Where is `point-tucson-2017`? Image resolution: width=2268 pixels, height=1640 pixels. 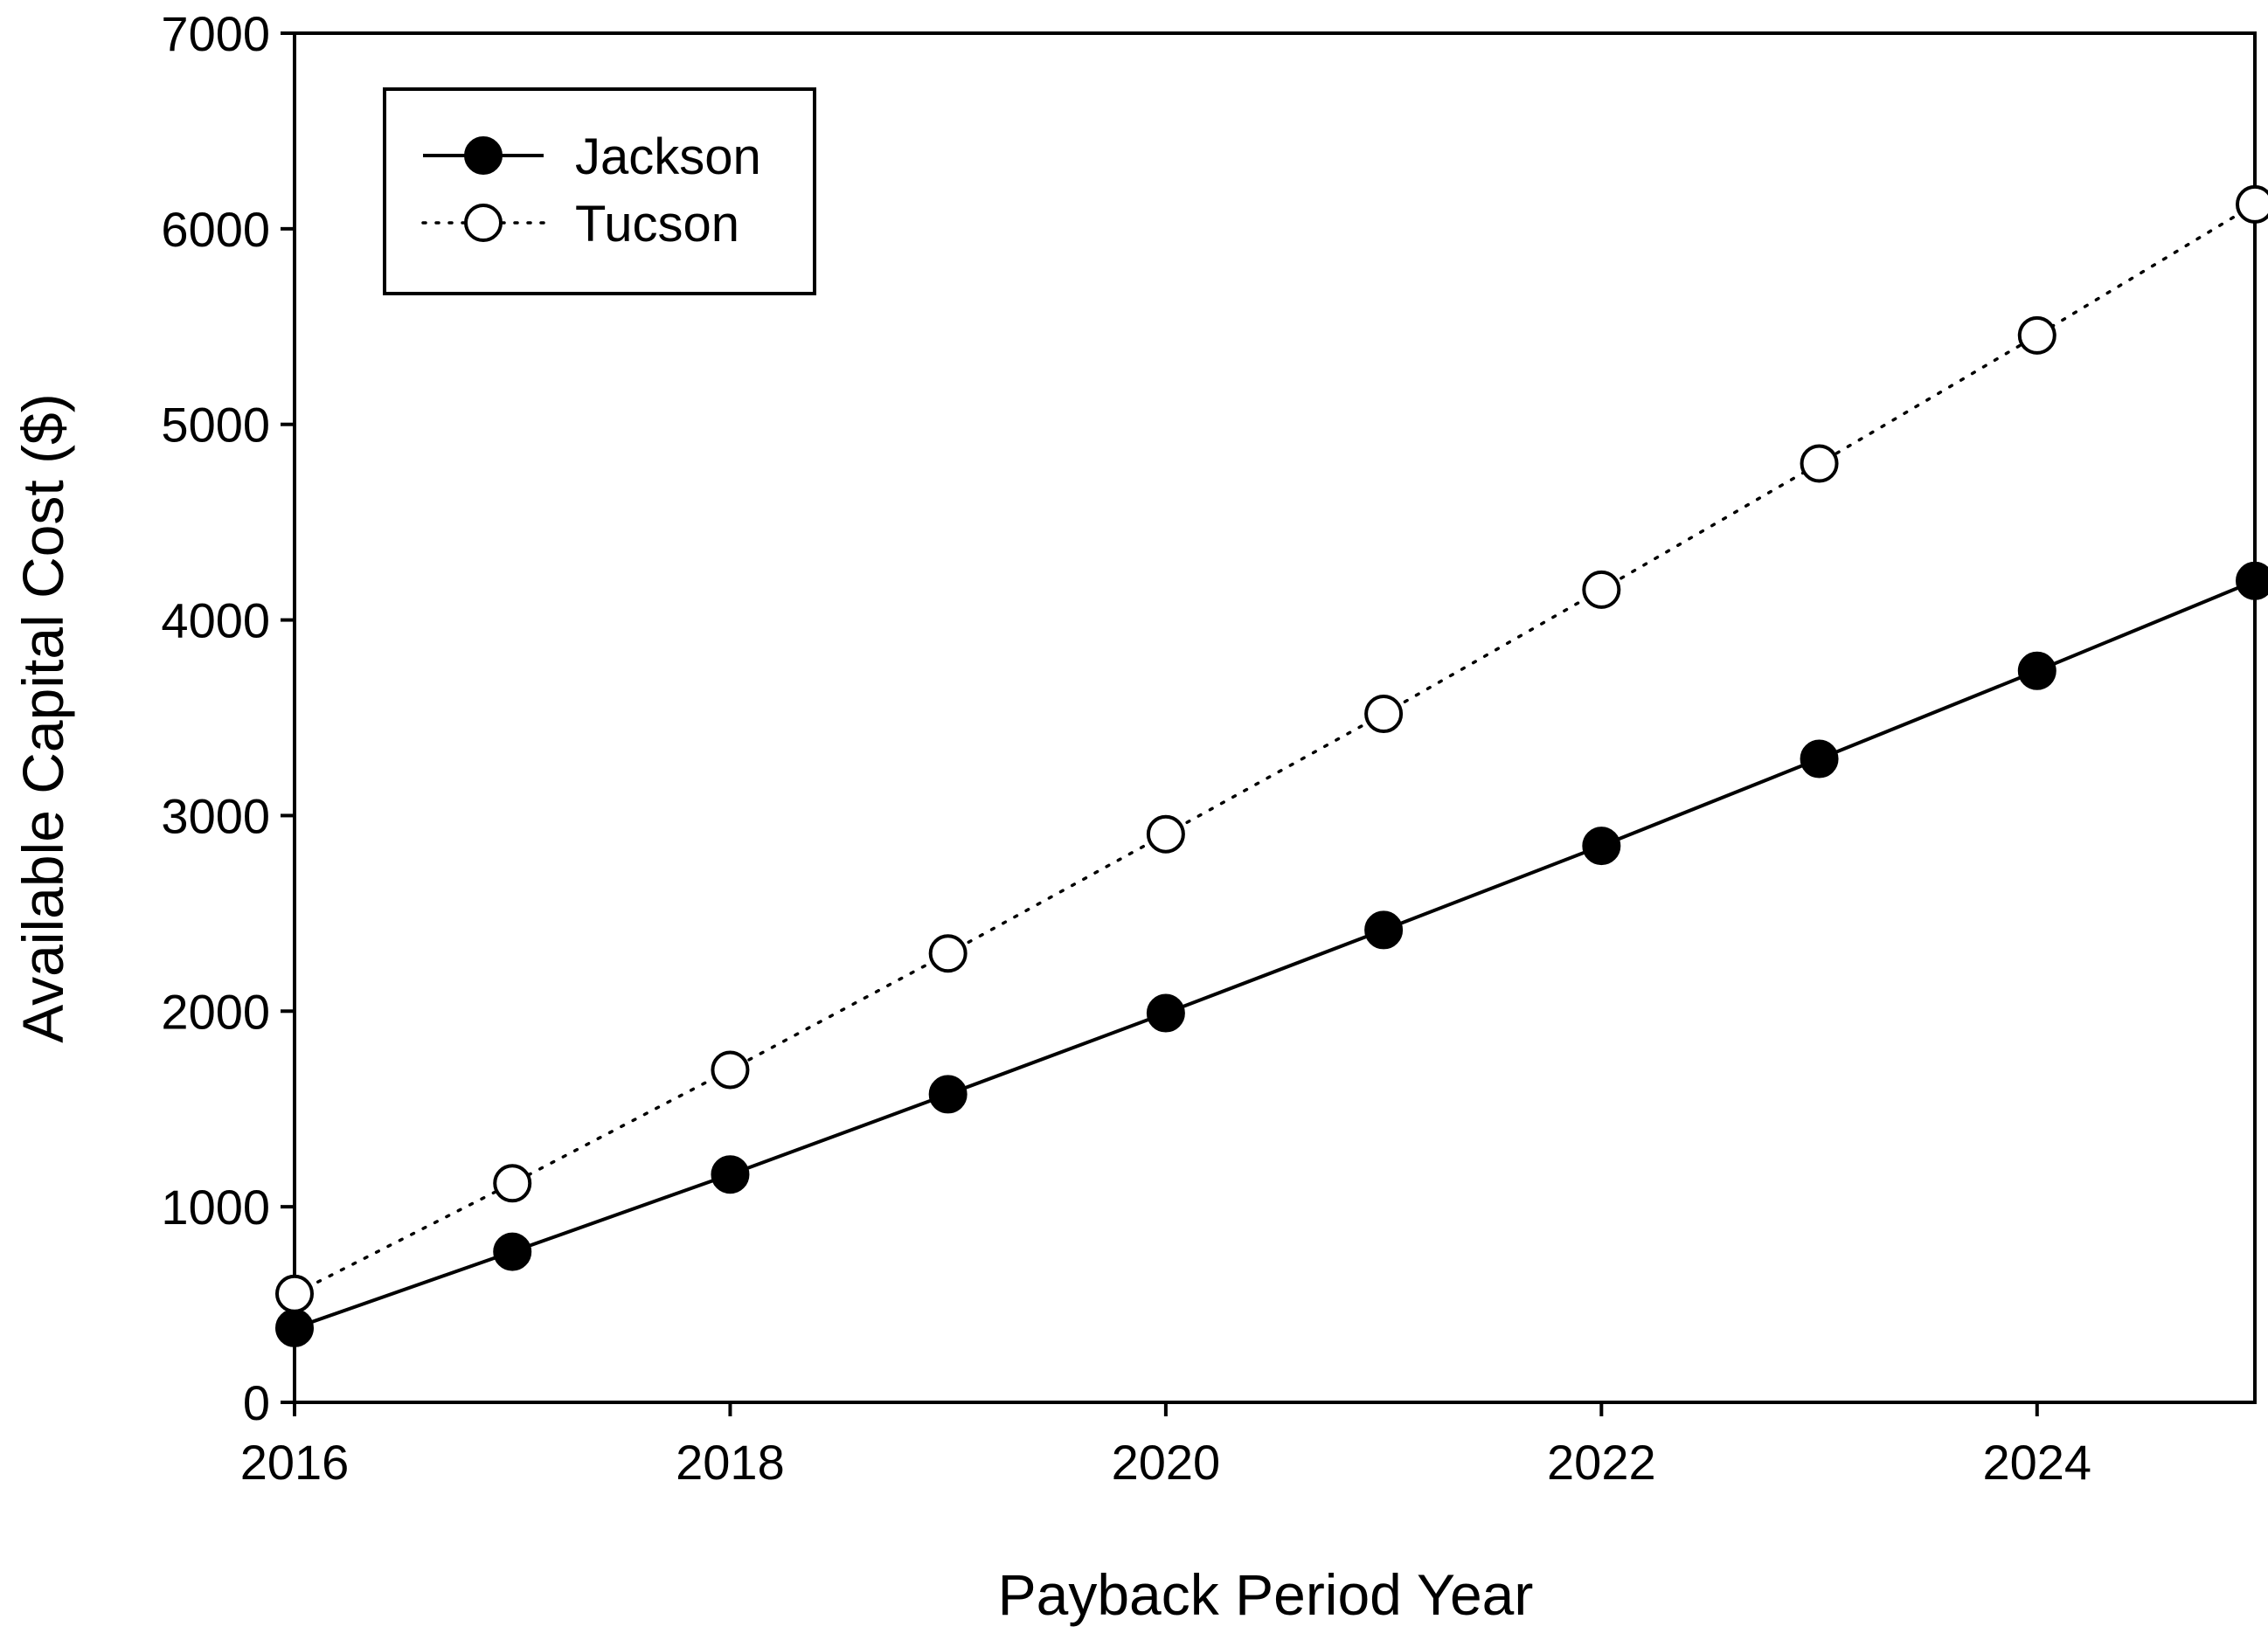 point-tucson-2017 is located at coordinates (512, 1183).